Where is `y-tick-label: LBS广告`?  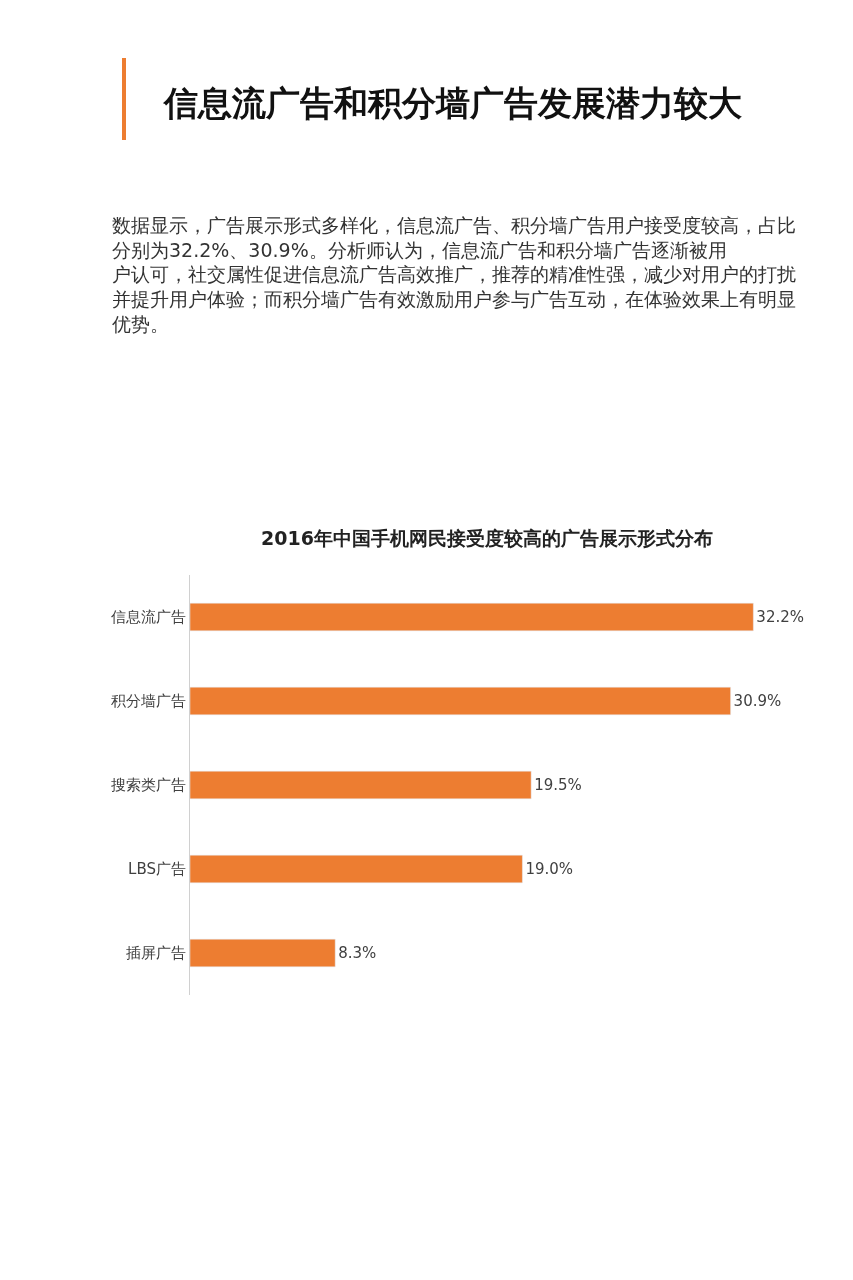 y-tick-label: LBS广告 is located at coordinates (157, 869).